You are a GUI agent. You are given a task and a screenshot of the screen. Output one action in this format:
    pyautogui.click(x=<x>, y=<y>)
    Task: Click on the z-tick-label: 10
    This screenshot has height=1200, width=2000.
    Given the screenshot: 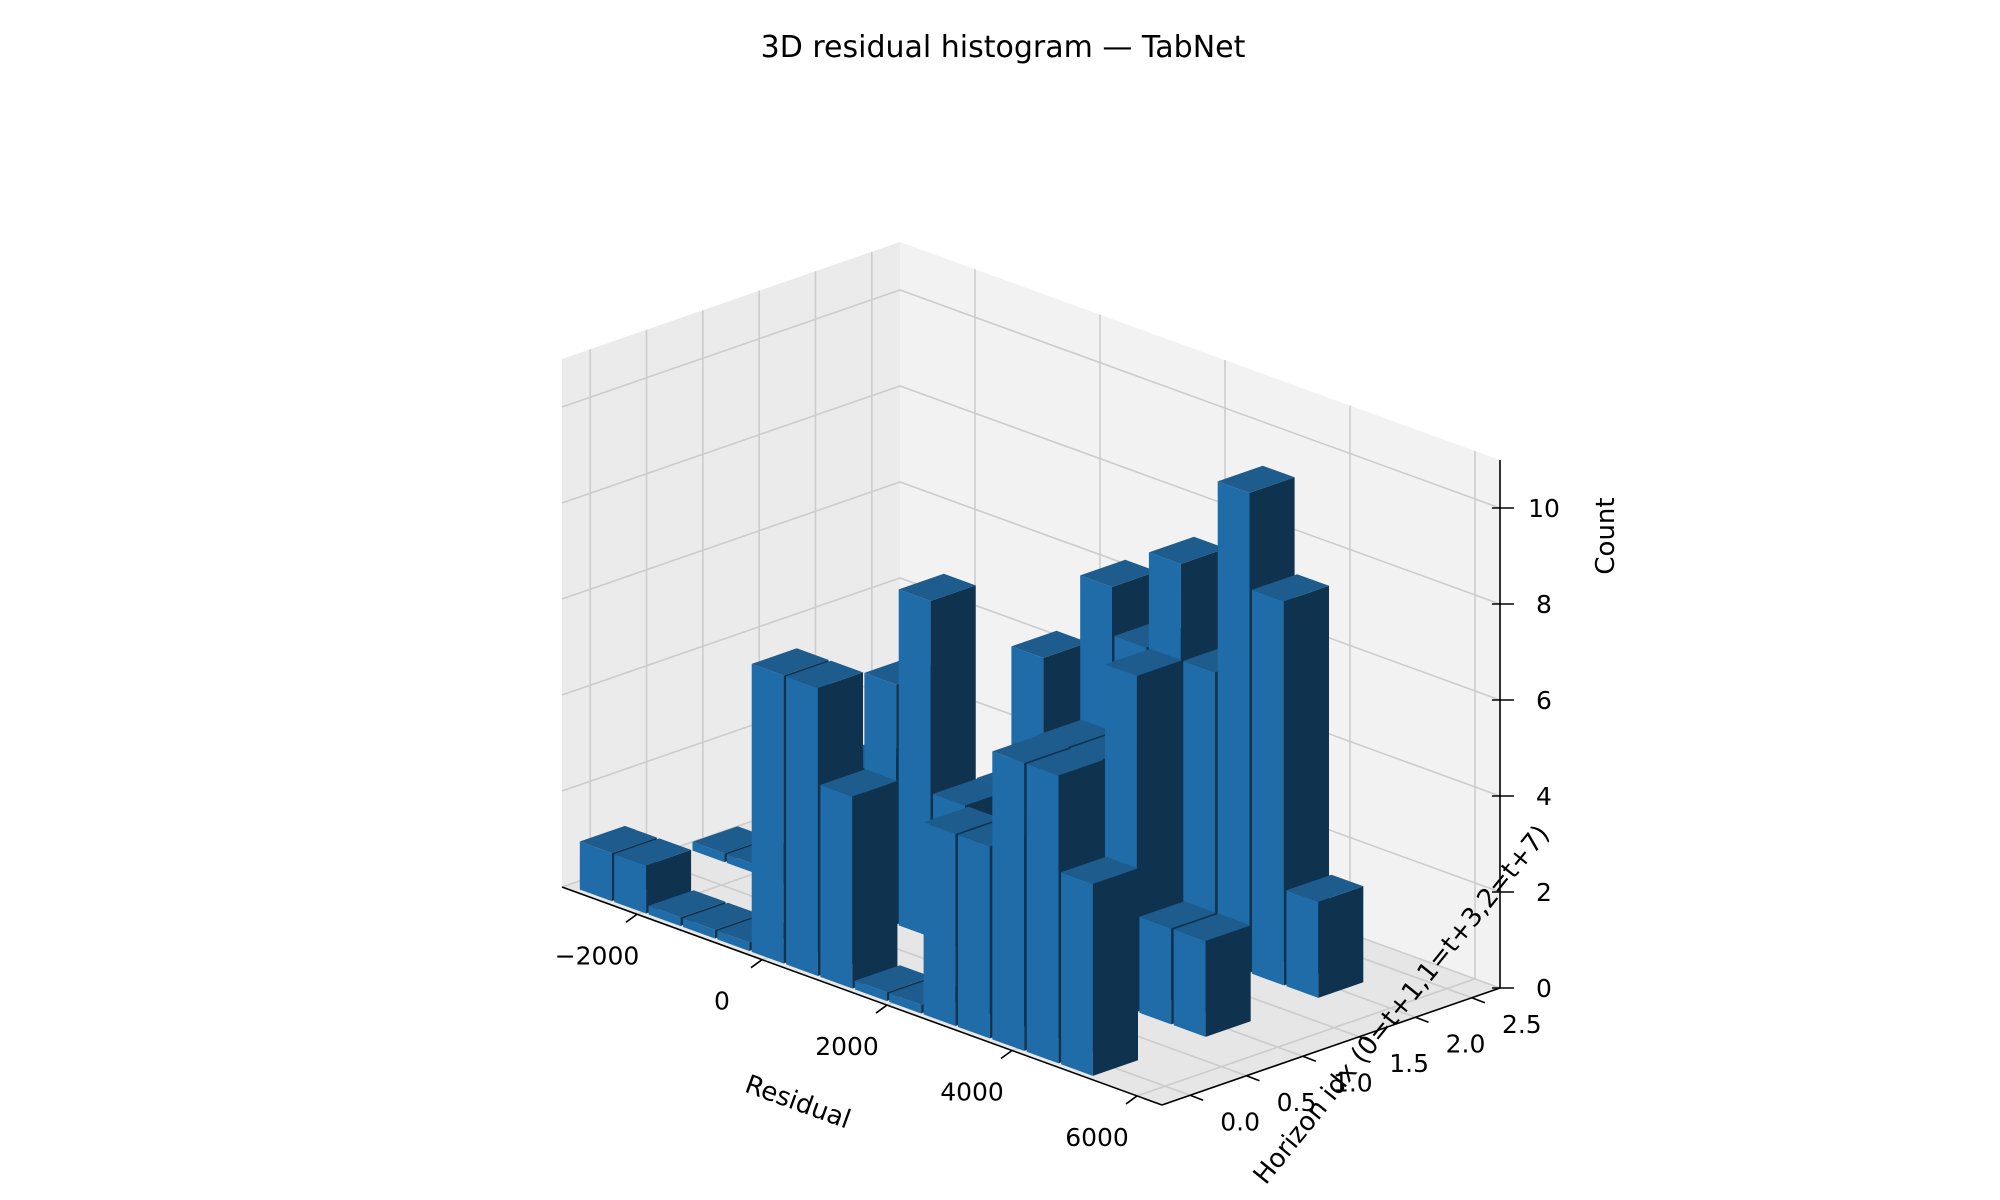 What is the action you would take?
    pyautogui.click(x=1544, y=508)
    